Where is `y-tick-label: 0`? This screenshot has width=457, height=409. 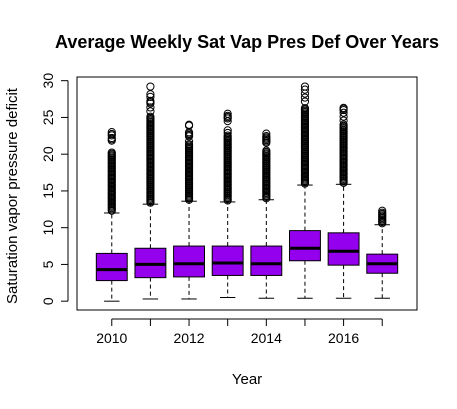
y-tick-label: 0 is located at coordinates (48, 301).